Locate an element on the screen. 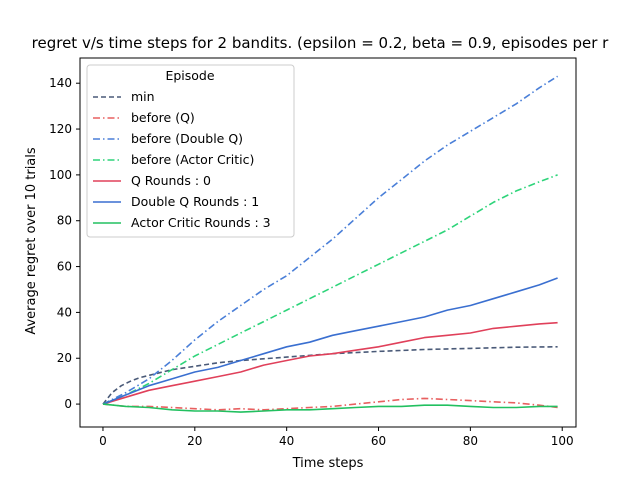 This screenshot has width=640, height=480. legend-entry: before (Q) is located at coordinates (163, 117).